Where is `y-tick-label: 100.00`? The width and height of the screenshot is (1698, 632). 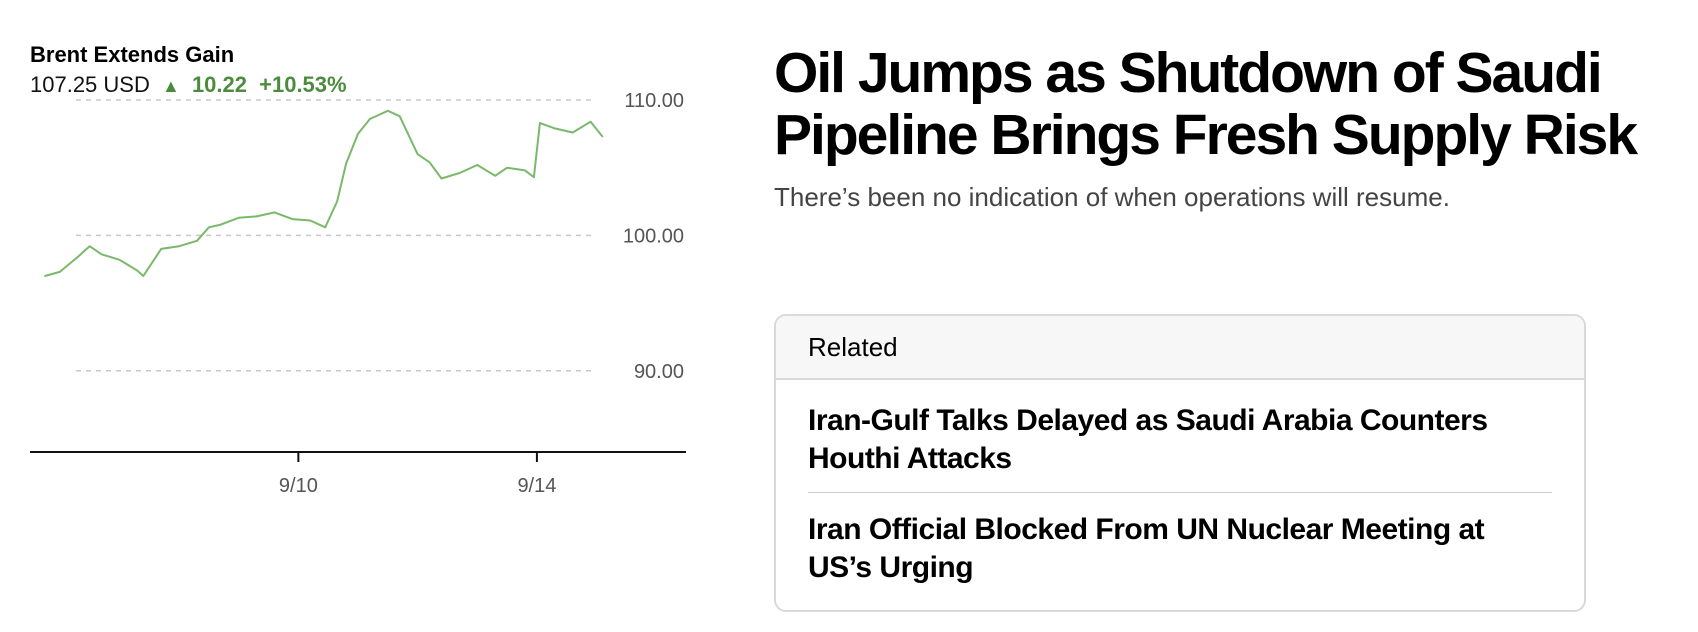 y-tick-label: 100.00 is located at coordinates (653, 236).